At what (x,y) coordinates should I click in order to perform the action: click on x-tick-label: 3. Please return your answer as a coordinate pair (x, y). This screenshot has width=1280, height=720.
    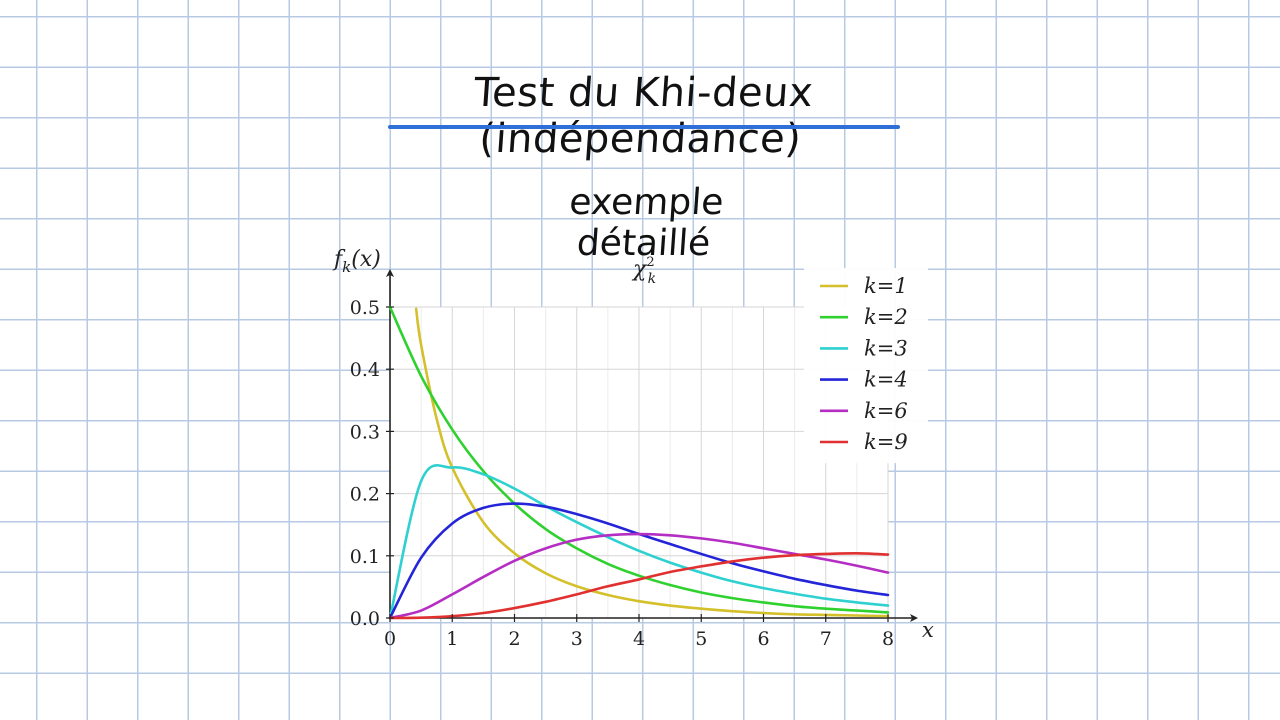
    Looking at the image, I should click on (577, 639).